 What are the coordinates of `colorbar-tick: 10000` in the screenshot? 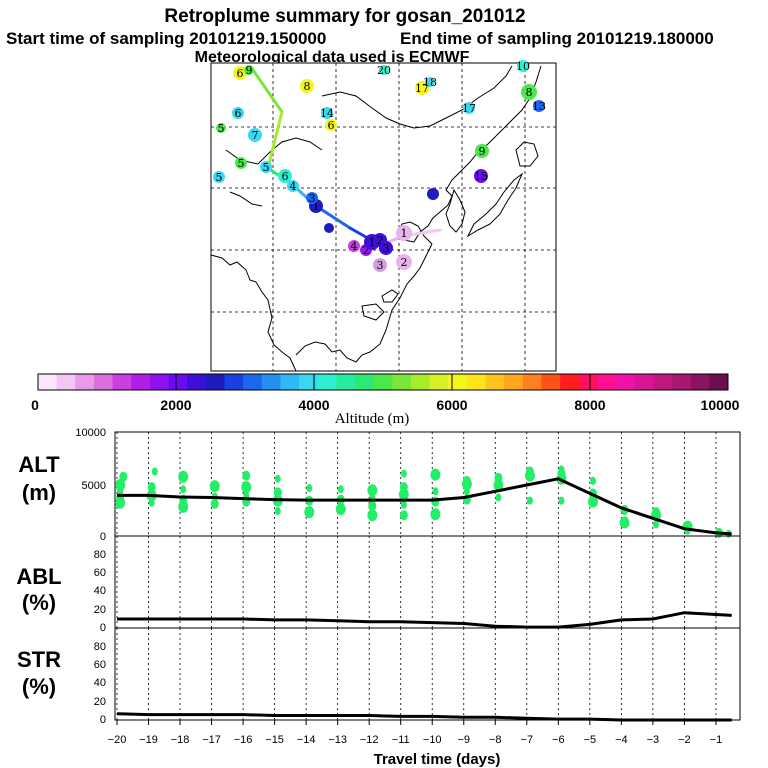 It's located at (720, 405).